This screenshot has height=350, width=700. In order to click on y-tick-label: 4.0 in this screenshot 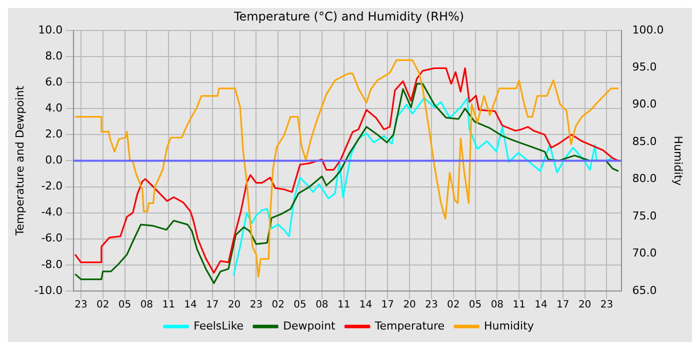, I will do `click(54, 107)`.